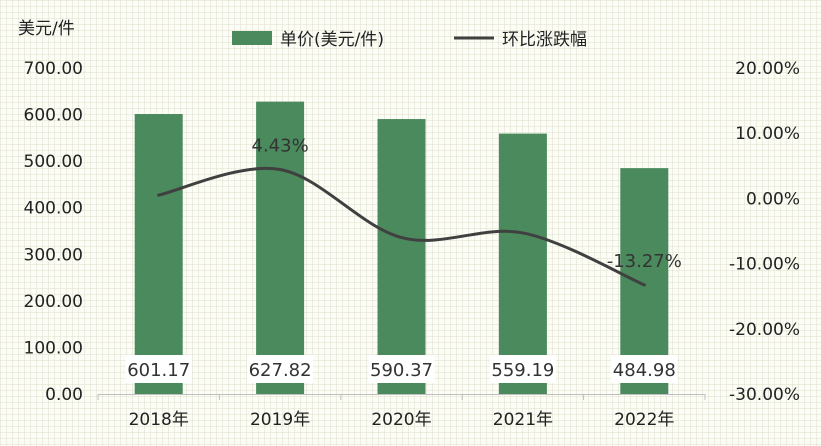 Image resolution: width=821 pixels, height=446 pixels. Describe the element at coordinates (764, 265) in the screenshot. I see `y2-tick-label: -10.00%` at that location.